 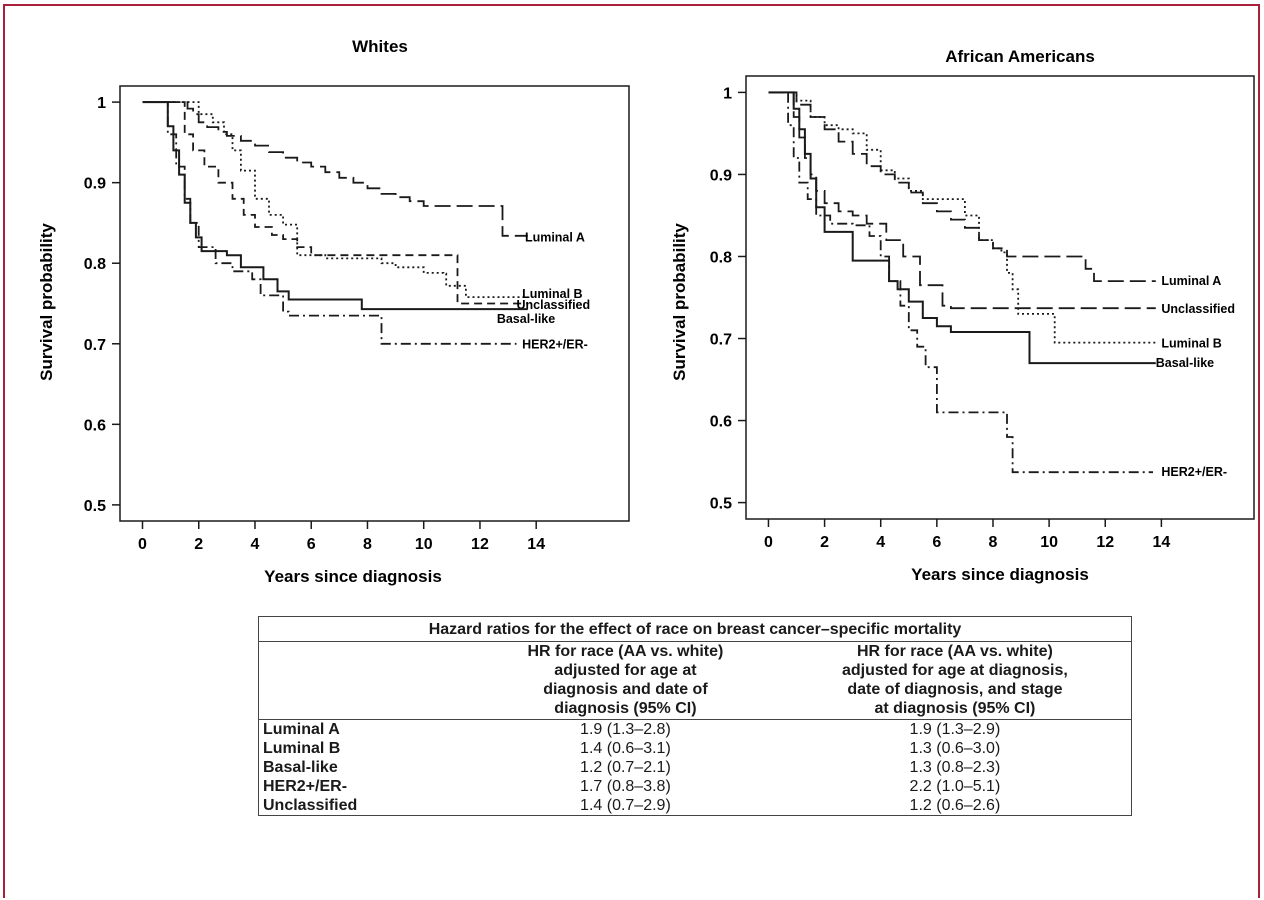 What do you see at coordinates (625, 805) in the screenshot?
I see `cell-hr-adj1: 1.4 (0.7–2.9)` at bounding box center [625, 805].